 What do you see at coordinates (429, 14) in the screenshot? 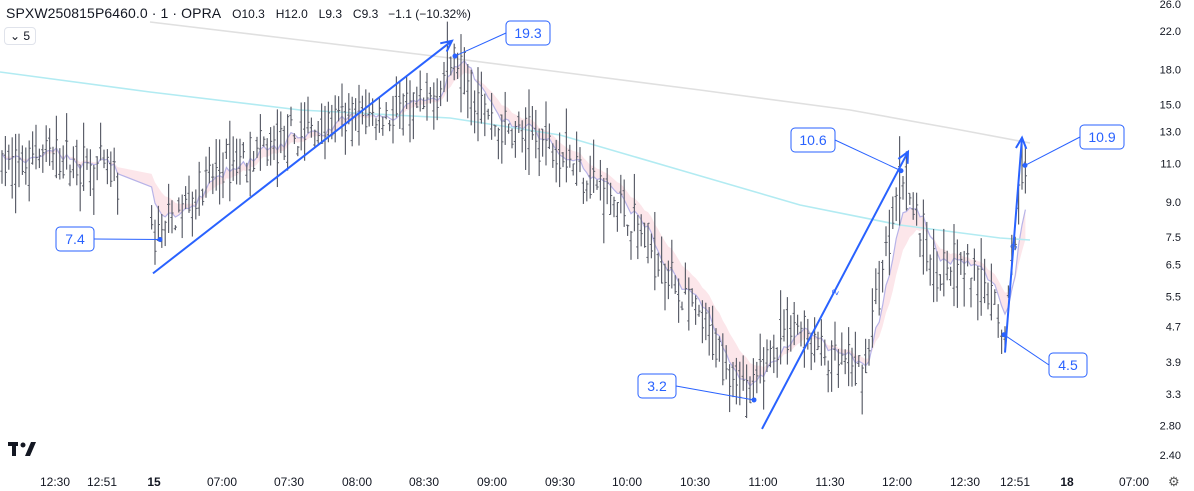
I see `change-value: −1.1 (−10.32%)` at bounding box center [429, 14].